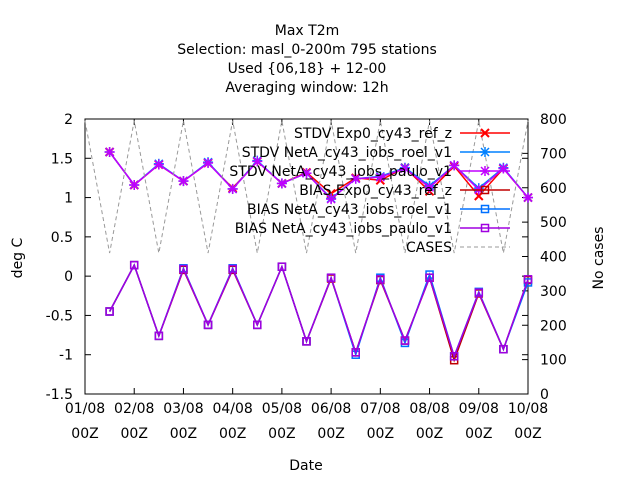  I want to click on legend-entry: BIAS NetA_cy43_iobs_roel_v1, so click(378, 210).